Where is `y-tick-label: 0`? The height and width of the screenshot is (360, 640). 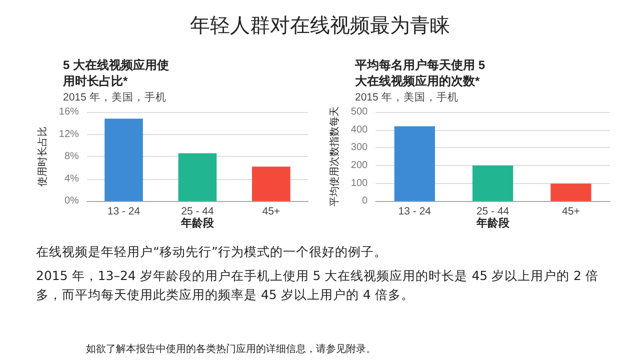 y-tick-label: 0 is located at coordinates (365, 201).